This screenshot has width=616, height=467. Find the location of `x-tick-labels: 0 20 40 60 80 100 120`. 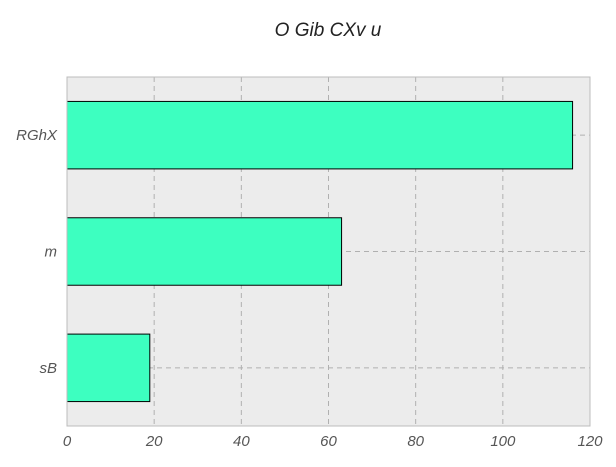

x-tick-labels: 0 20 40 60 80 100 120 is located at coordinates (333, 441).